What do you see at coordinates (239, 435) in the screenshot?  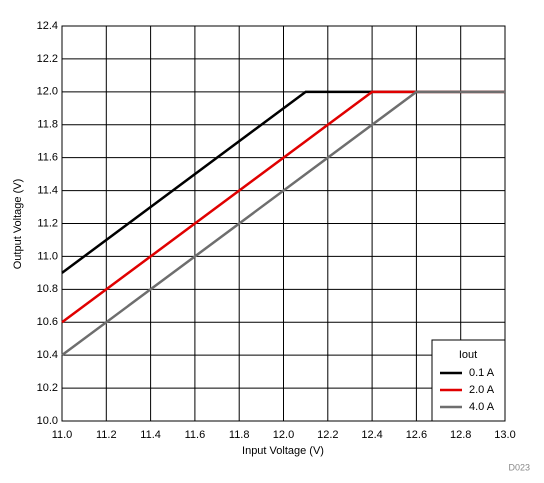 I see `x-tick-label: 11.8` at bounding box center [239, 435].